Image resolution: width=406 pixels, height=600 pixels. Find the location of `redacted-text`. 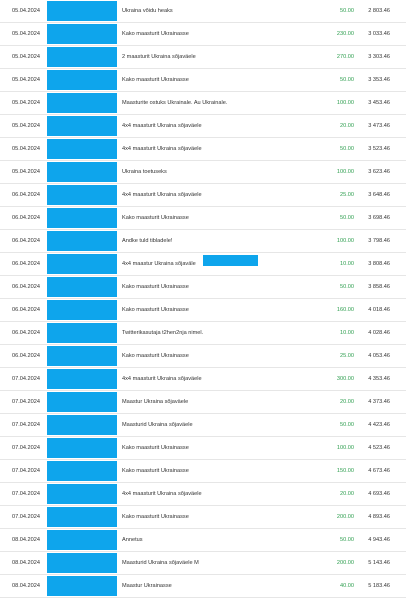

redacted-text is located at coordinates (230, 260).